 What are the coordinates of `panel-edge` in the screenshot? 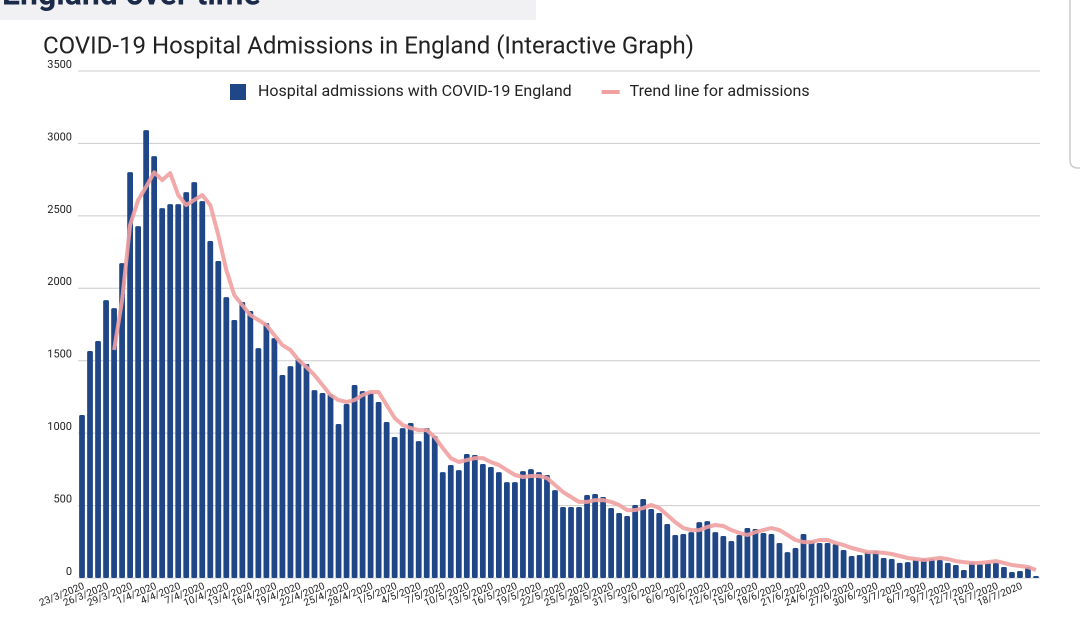 It's located at (1074, 84).